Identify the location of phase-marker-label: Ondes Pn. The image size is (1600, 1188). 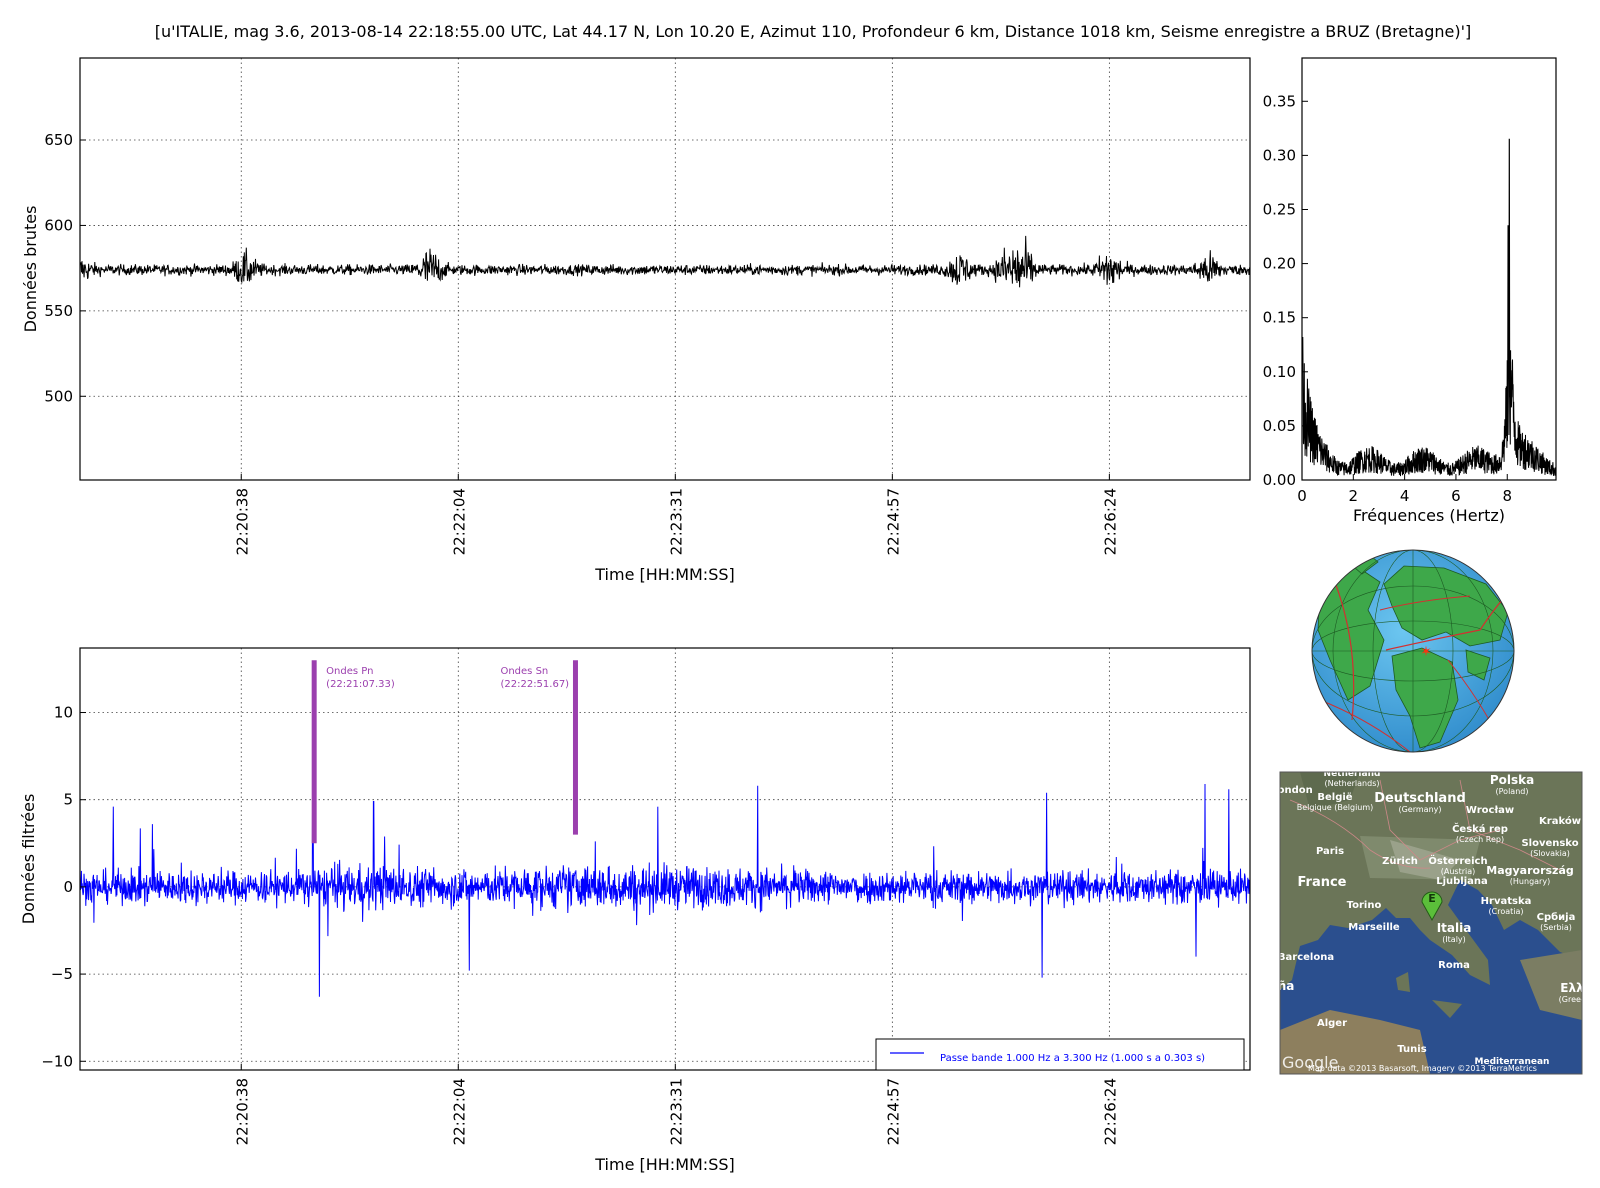
(349, 671).